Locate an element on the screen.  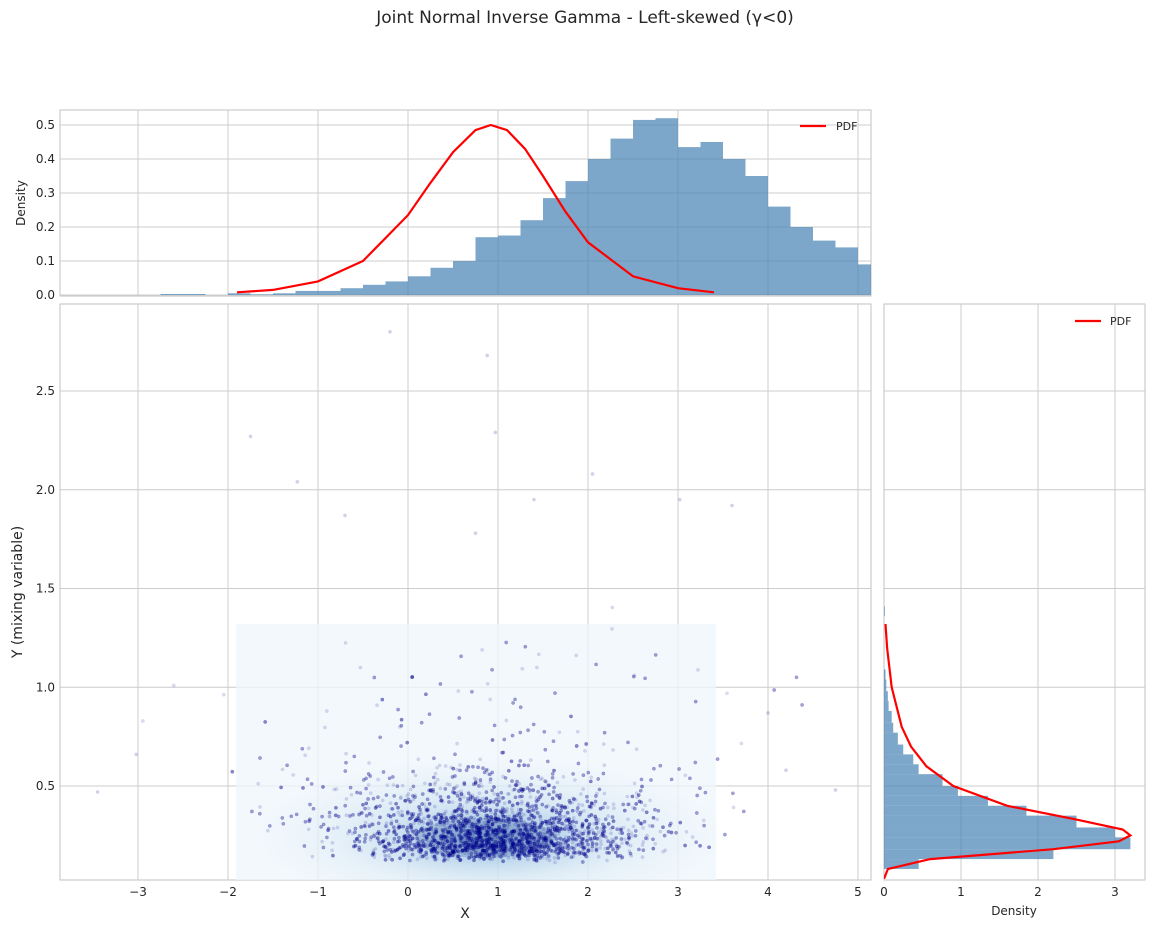
y-tick-label: 0.3 is located at coordinates (45, 193).